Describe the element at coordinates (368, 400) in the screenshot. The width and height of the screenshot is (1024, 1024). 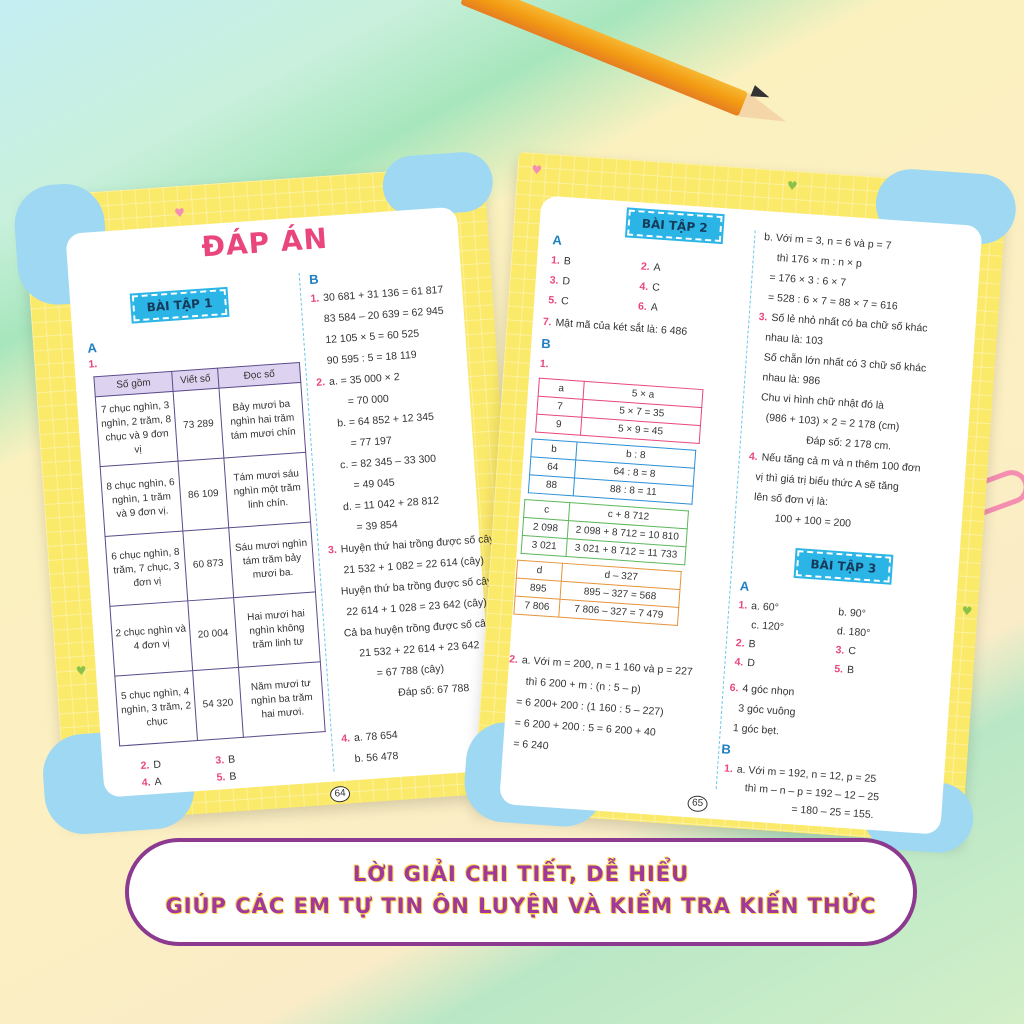
I see `line-text: = 70 000` at that location.